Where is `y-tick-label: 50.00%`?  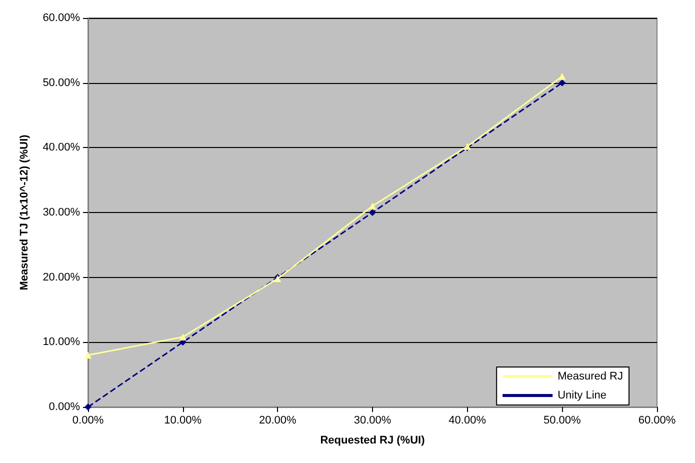 y-tick-label: 50.00% is located at coordinates (61, 82).